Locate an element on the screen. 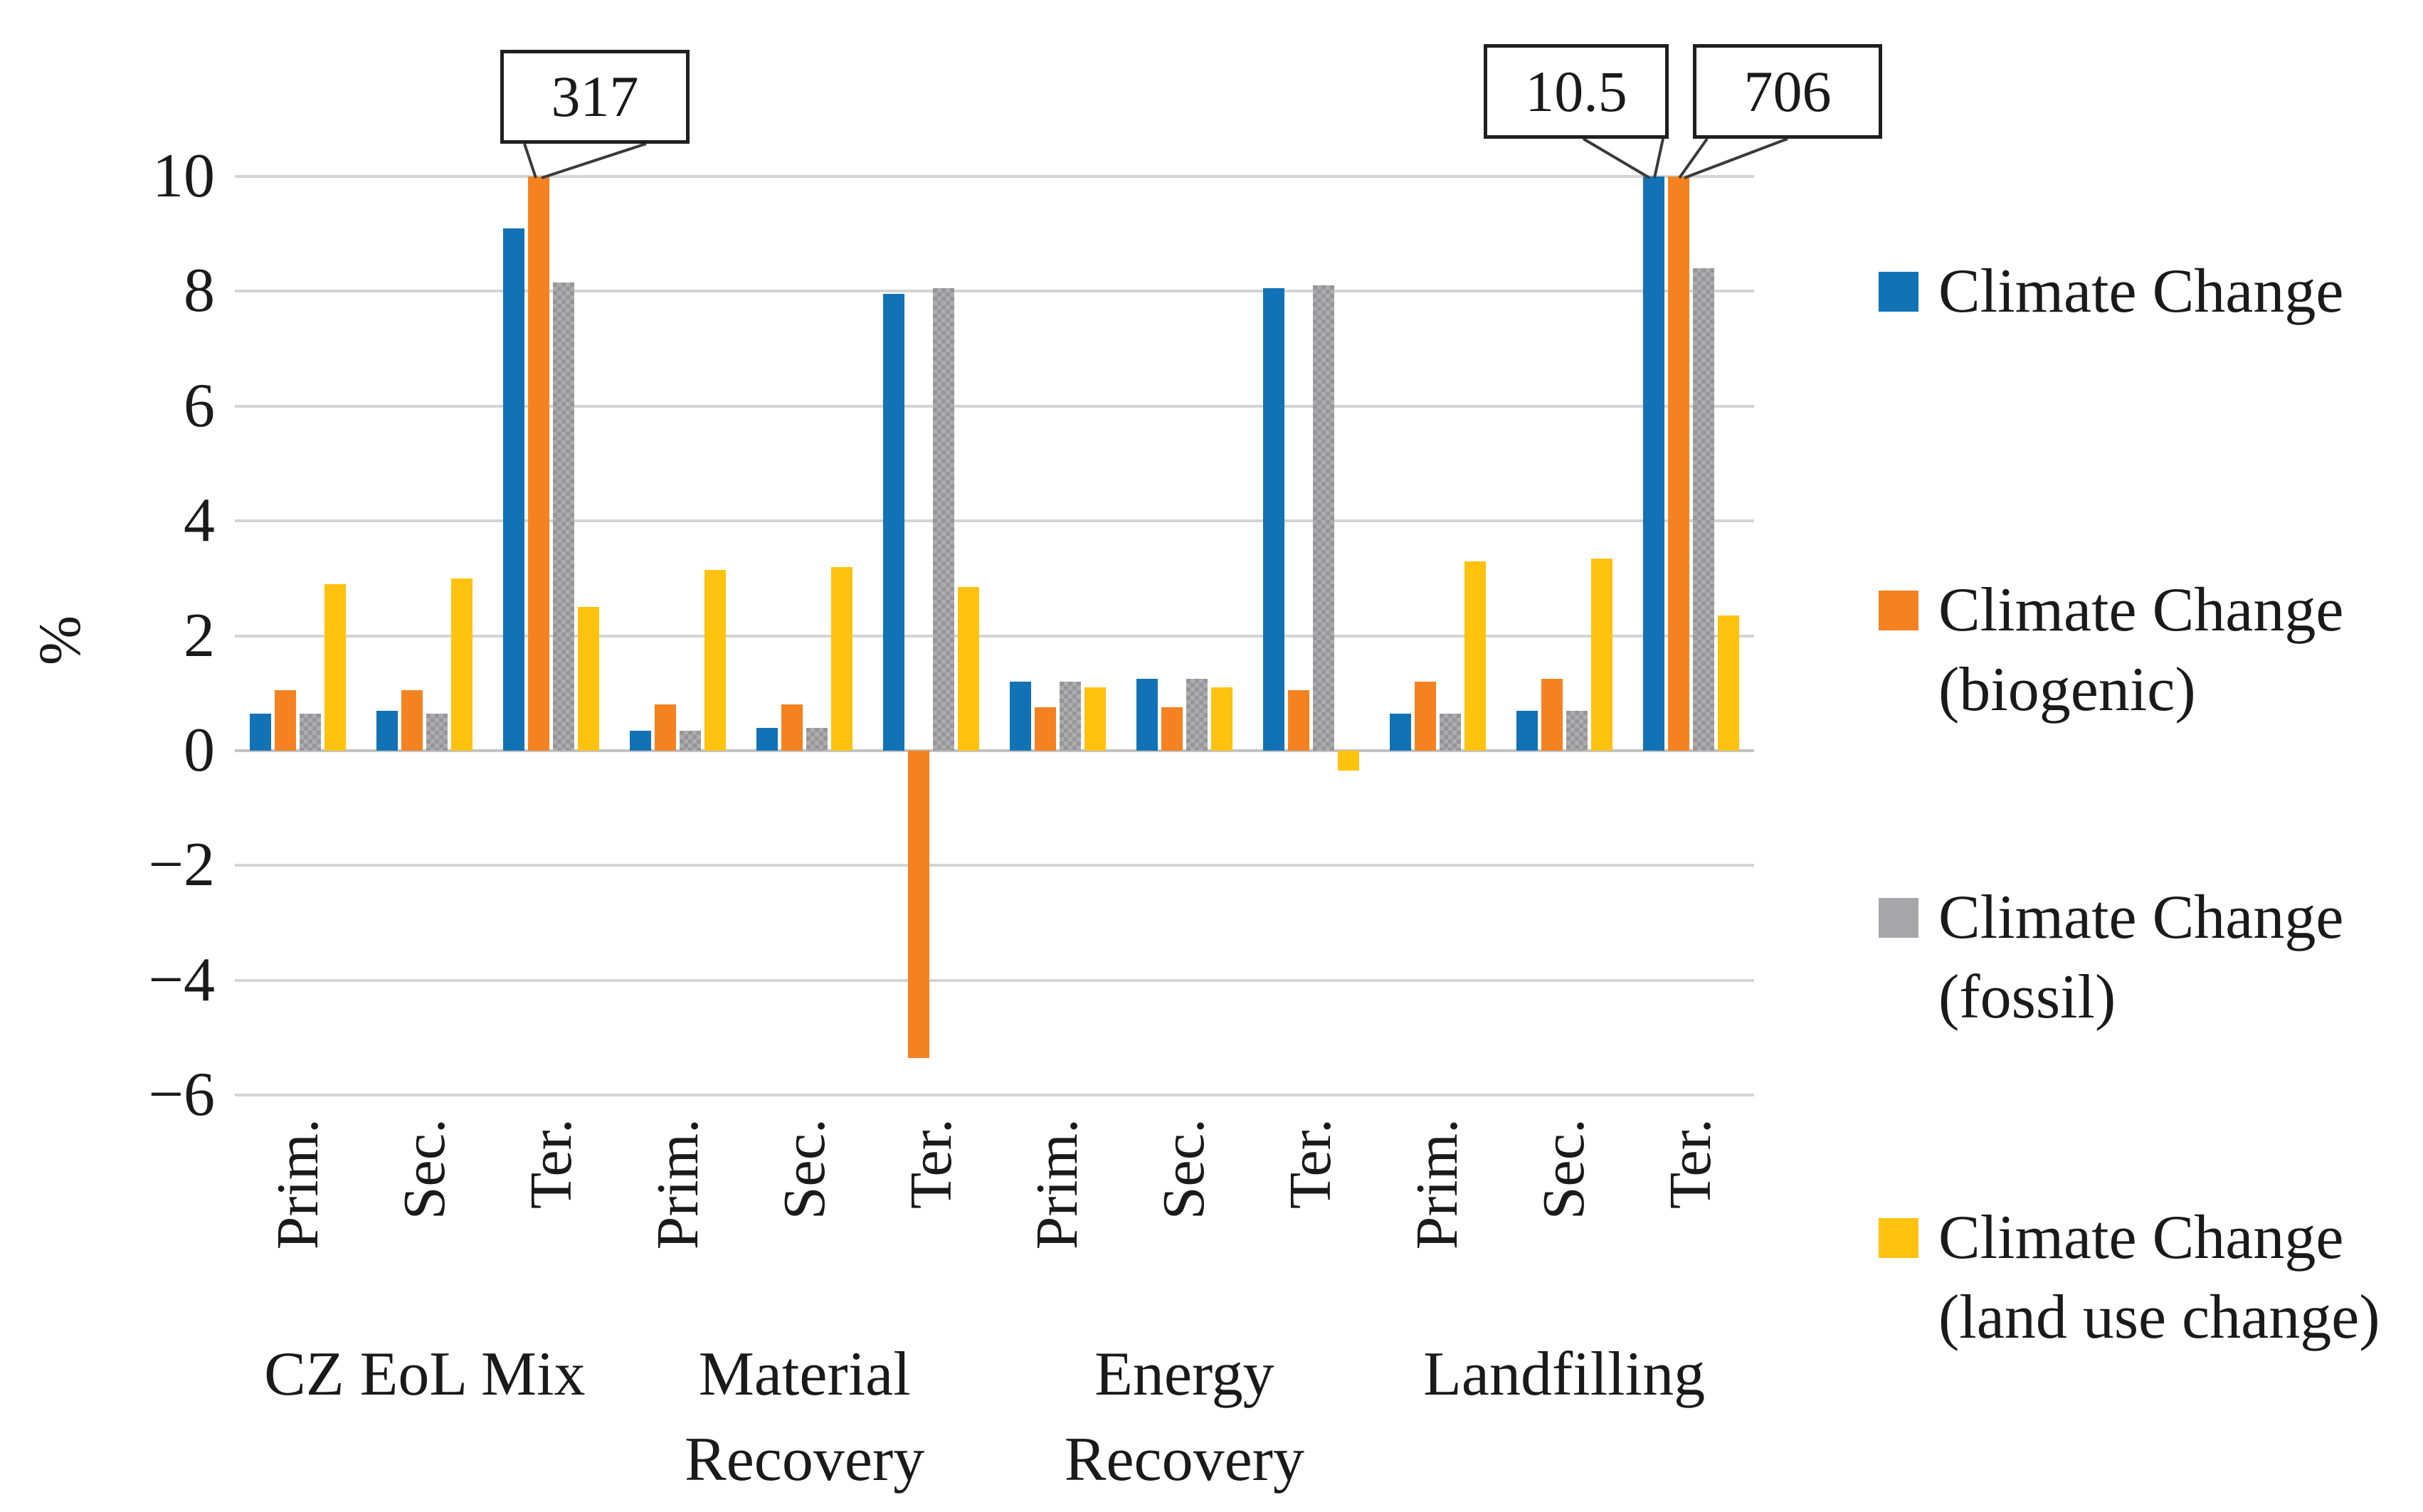 This screenshot has height=1512, width=2423. bar-climate-change-land-use-change-material-recovery-prim is located at coordinates (715, 660).